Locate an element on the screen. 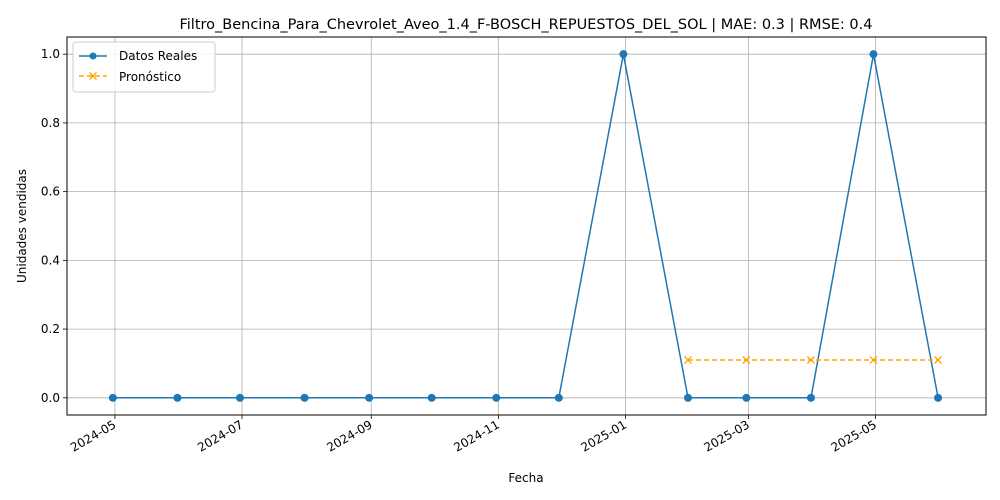 The height and width of the screenshot is (500, 1000). legend: Datos Reales Pronóstico is located at coordinates (144, 67).